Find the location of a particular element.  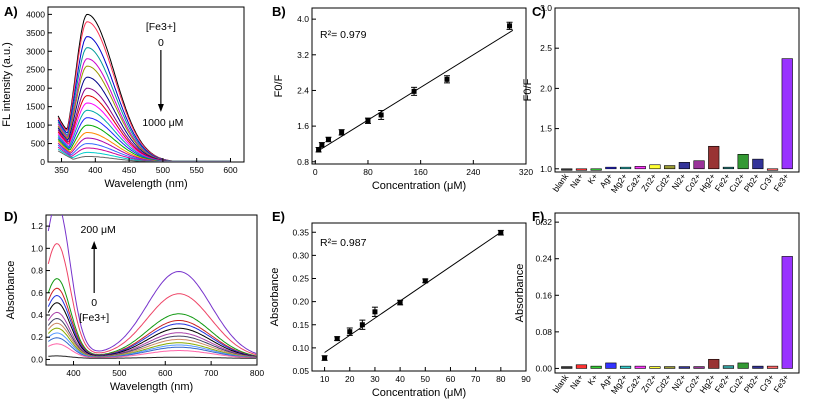

panel-label: B) is located at coordinates (279, 11).